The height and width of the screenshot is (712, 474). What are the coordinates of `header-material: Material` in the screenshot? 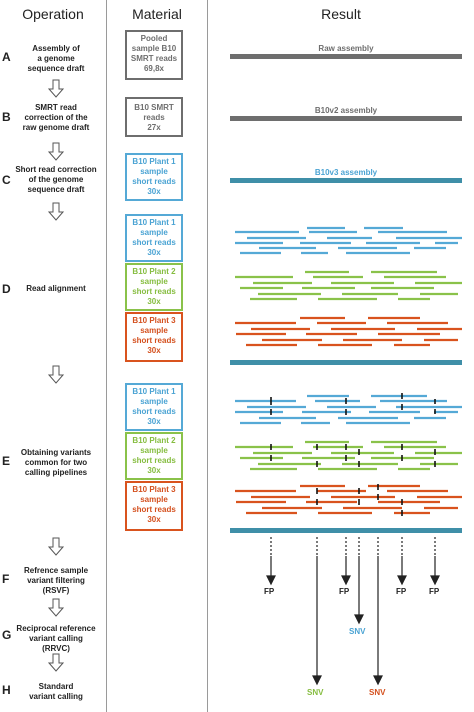 It's located at (157, 14).